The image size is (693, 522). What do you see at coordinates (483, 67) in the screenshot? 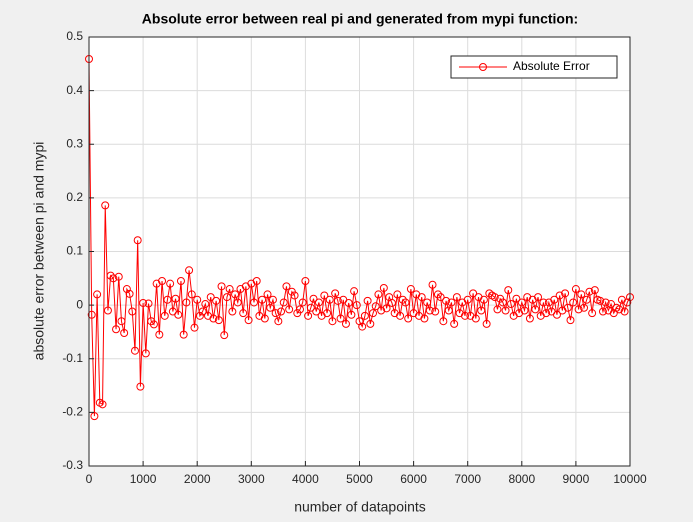
I see `legend-marker` at bounding box center [483, 67].